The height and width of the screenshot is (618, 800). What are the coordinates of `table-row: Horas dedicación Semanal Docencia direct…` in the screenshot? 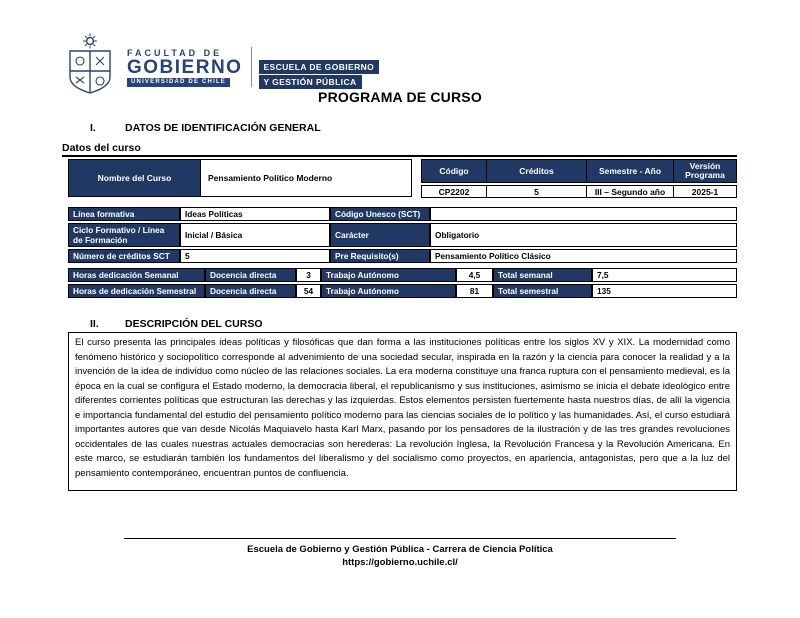 It's located at (402, 275).